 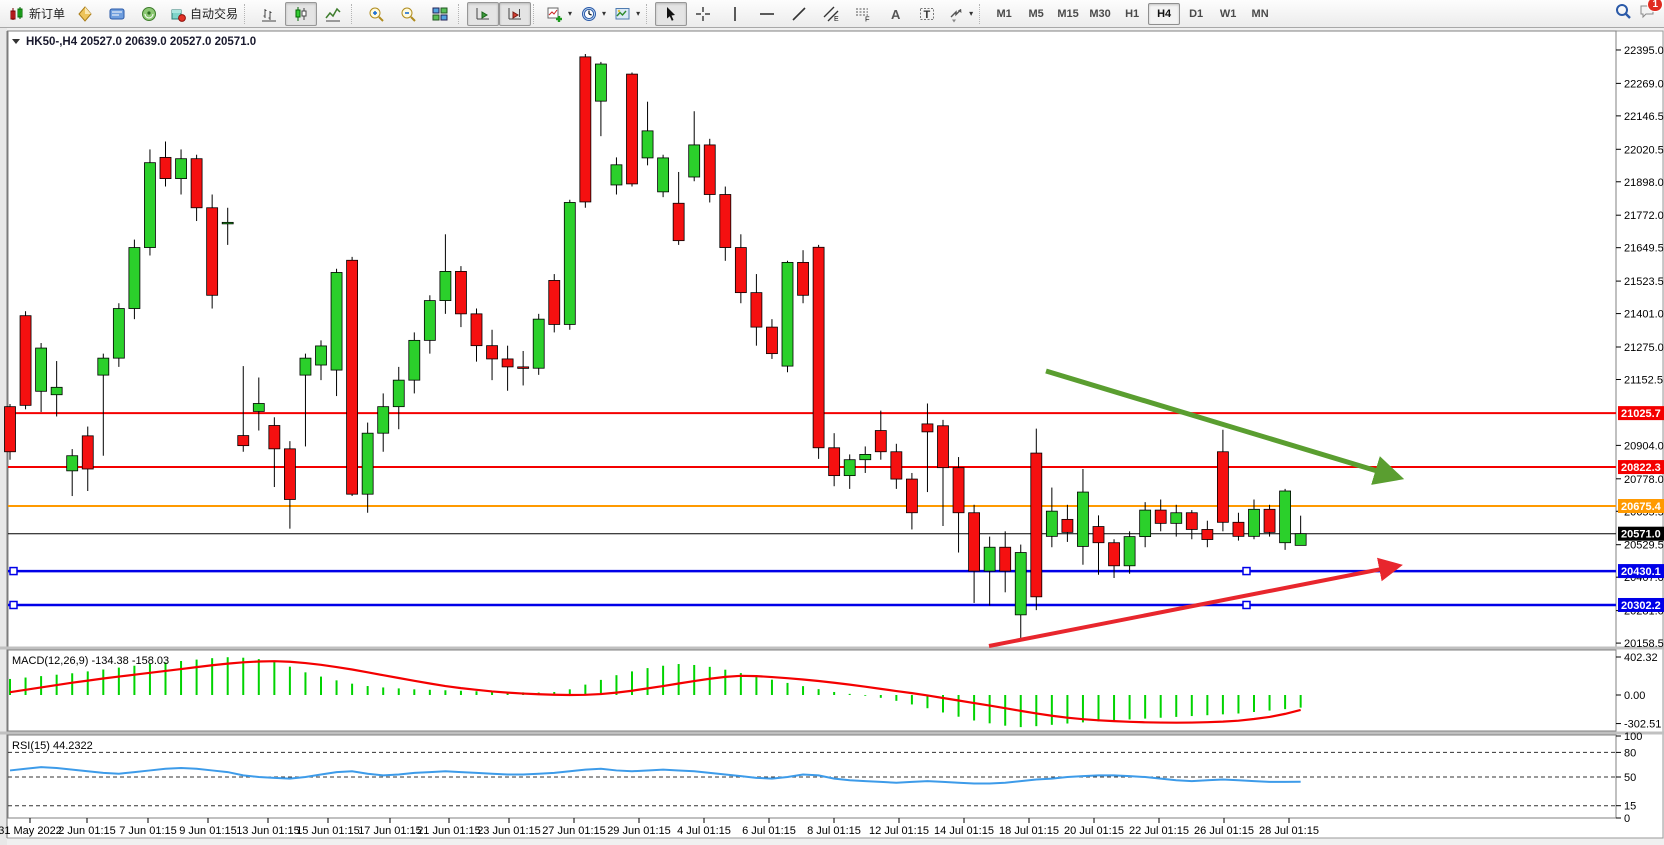 What do you see at coordinates (1036, 13) in the screenshot?
I see `timeframe-m5-button: M5` at bounding box center [1036, 13].